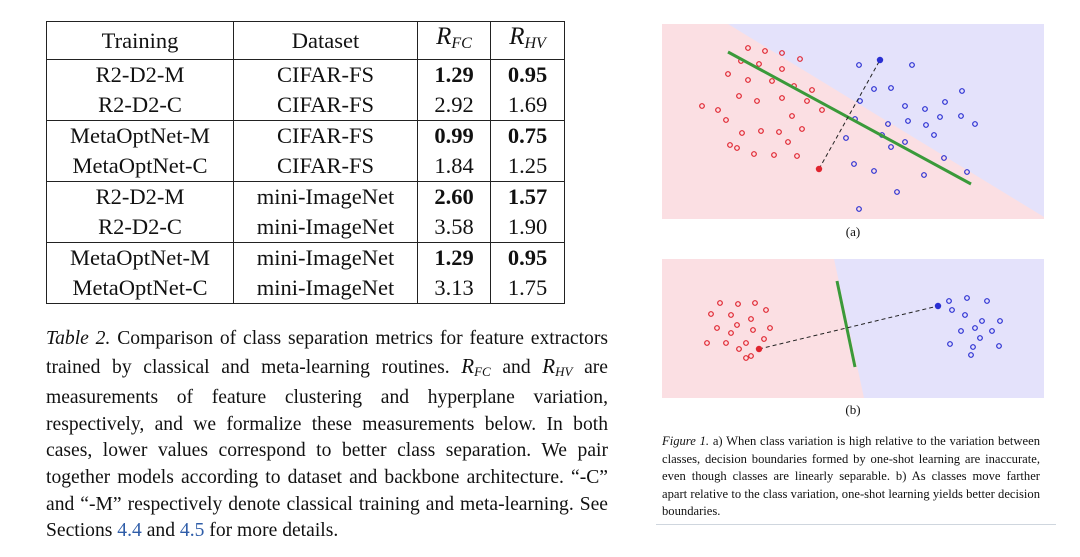 This screenshot has height=557, width=1080. What do you see at coordinates (129, 531) in the screenshot?
I see `section-link-4-4: 4.4` at bounding box center [129, 531].